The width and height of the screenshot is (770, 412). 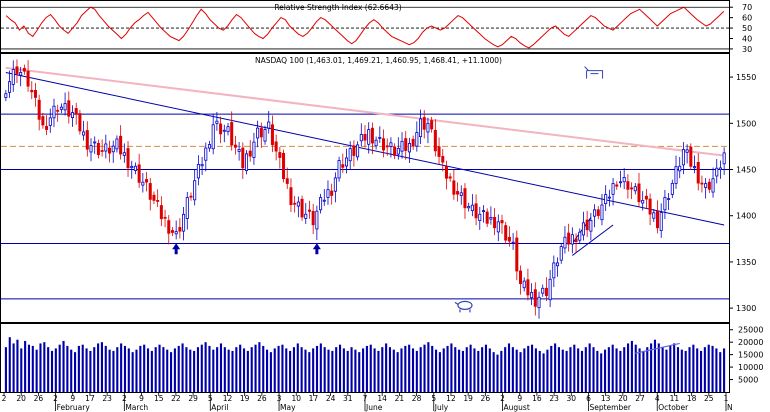 I want to click on month-label: August, so click(x=517, y=407).